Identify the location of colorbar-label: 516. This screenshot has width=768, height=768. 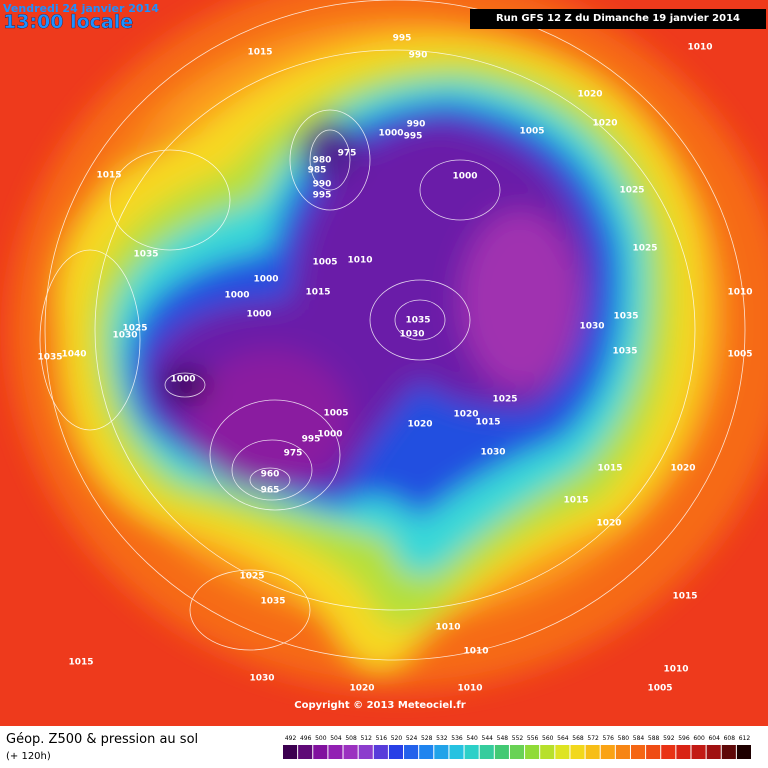
(382, 738).